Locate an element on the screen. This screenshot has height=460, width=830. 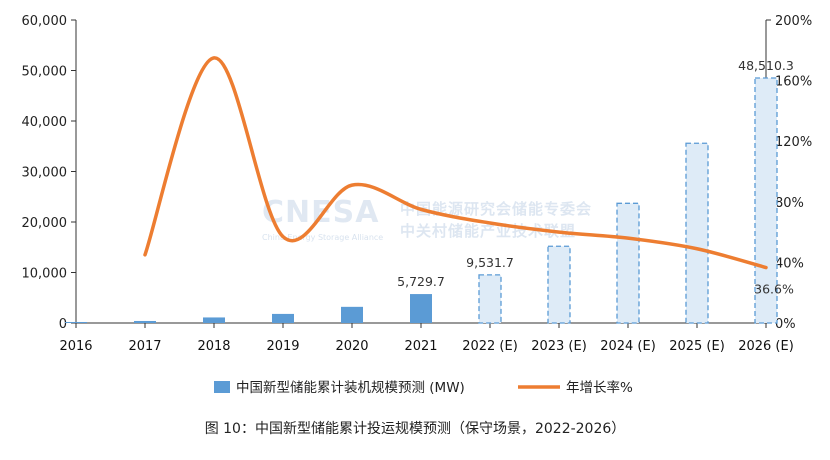
x-tick-label: 2019 is located at coordinates (282, 346).